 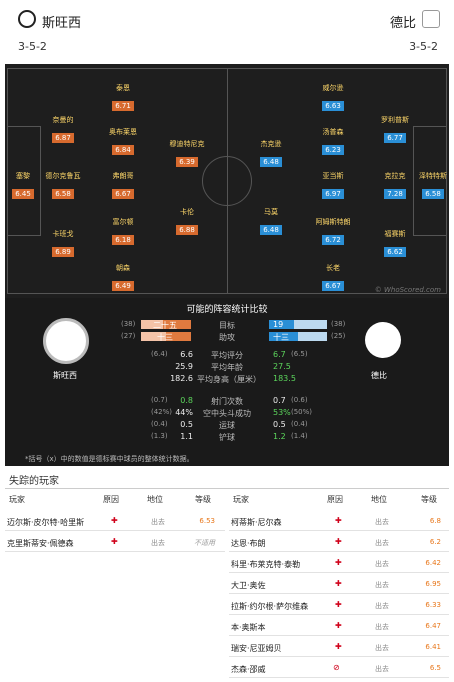 What do you see at coordinates (248, 585) in the screenshot?
I see `player-name: 大卫·奥佐` at bounding box center [248, 585].